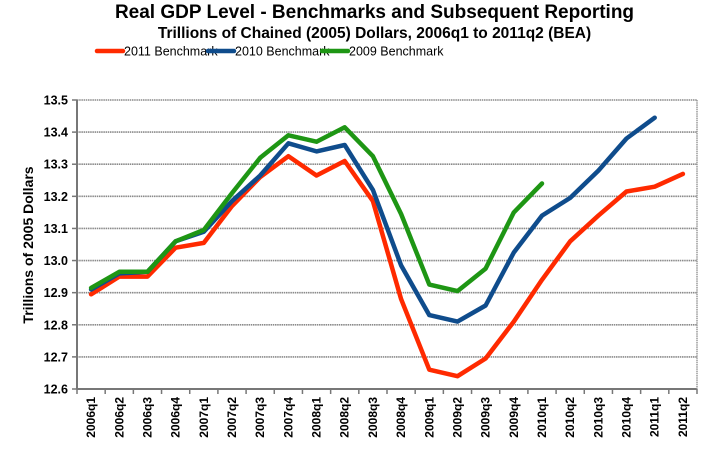 This screenshot has height=450, width=721. What do you see at coordinates (288, 417) in the screenshot?
I see `x-tick-label: 2007q4` at bounding box center [288, 417].